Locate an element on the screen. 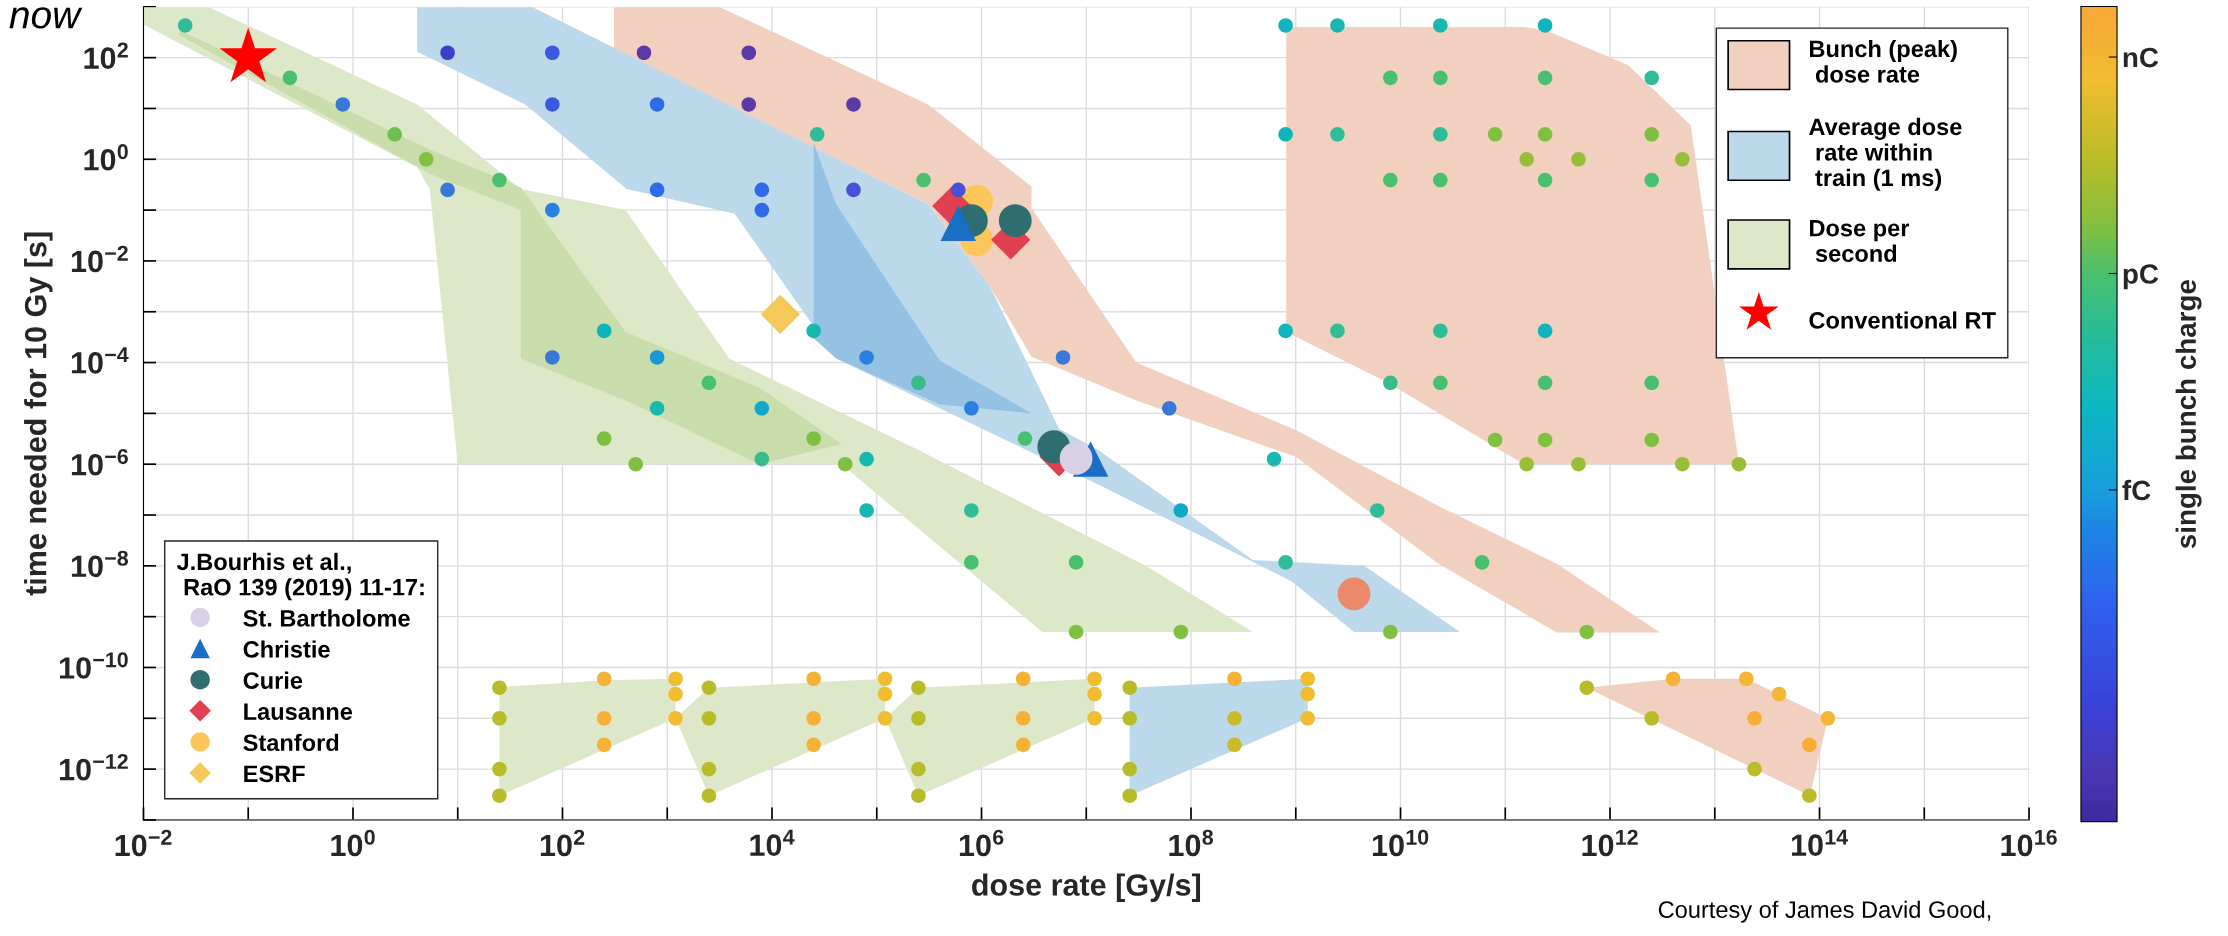 The width and height of the screenshot is (2228, 936). x-tick-label: 10$^{10}$ is located at coordinates (1400, 843).